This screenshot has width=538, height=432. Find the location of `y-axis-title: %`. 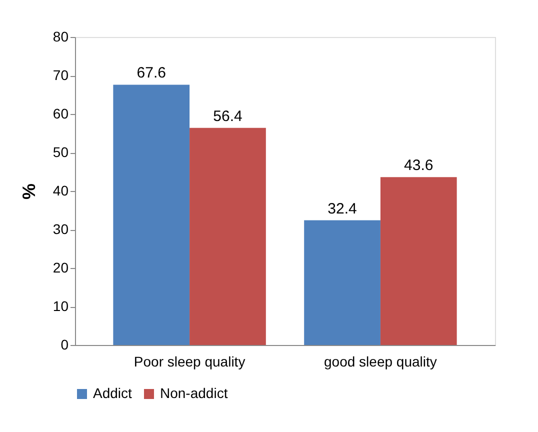

y-axis-title: % is located at coordinates (28, 191).